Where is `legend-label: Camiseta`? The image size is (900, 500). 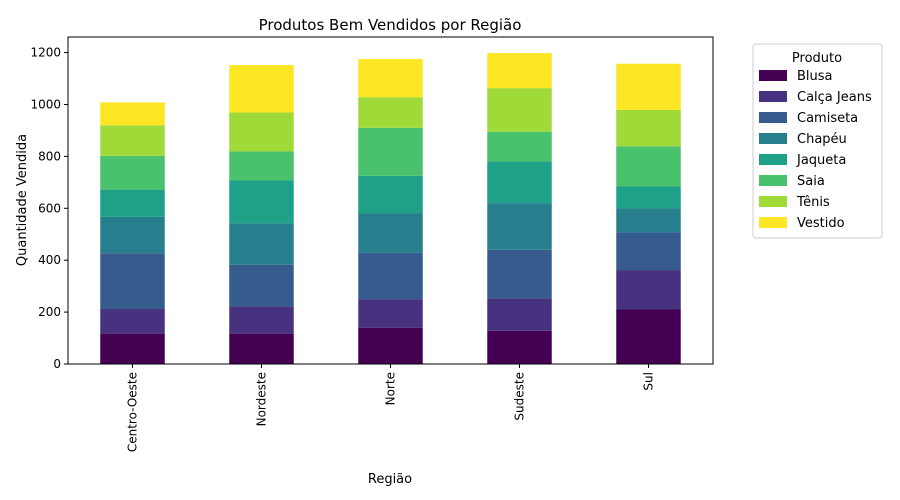
legend-label: Camiseta is located at coordinates (827, 118).